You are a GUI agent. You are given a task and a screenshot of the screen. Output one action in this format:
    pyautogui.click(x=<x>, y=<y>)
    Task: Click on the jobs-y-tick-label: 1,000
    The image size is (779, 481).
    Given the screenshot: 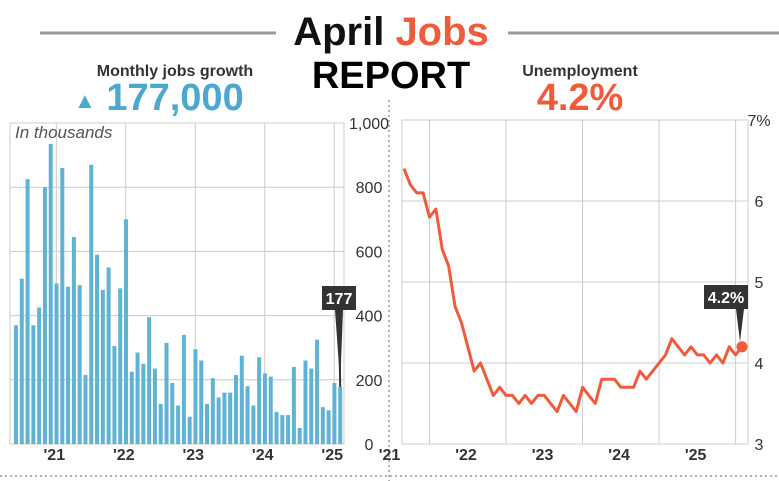 What is the action you would take?
    pyautogui.click(x=369, y=124)
    